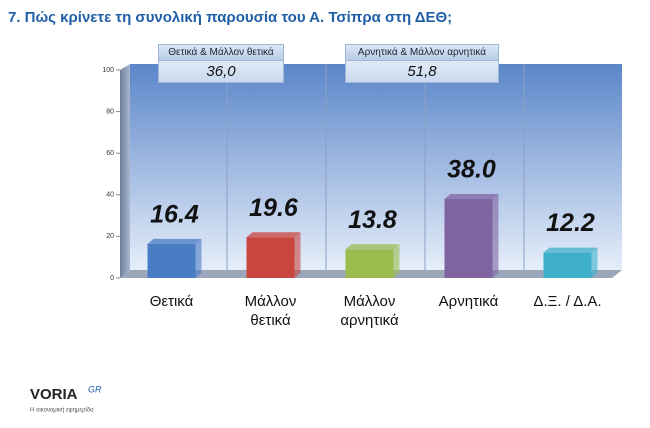 This screenshot has height=428, width=650. What do you see at coordinates (110, 195) in the screenshot?
I see `y-tick-label: 40` at bounding box center [110, 195].